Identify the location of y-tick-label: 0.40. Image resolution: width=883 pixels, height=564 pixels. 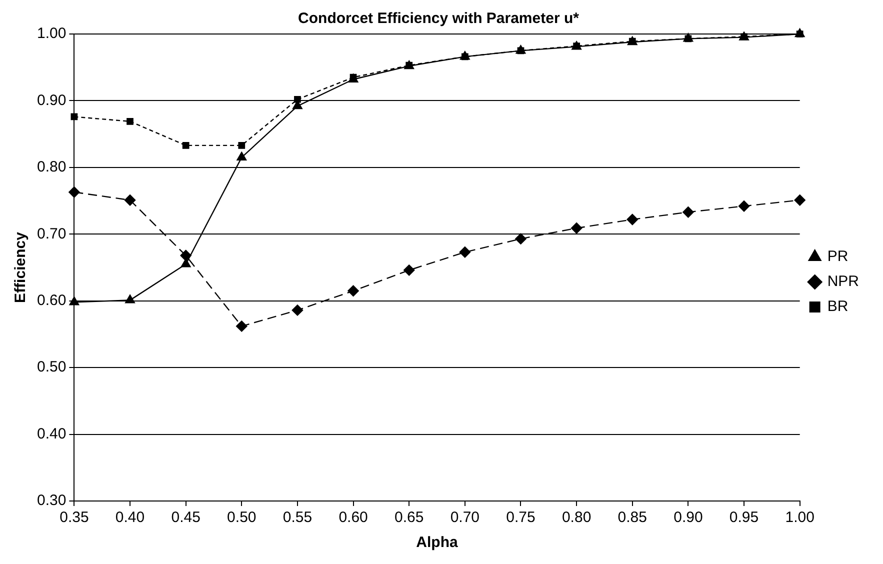
(51, 433).